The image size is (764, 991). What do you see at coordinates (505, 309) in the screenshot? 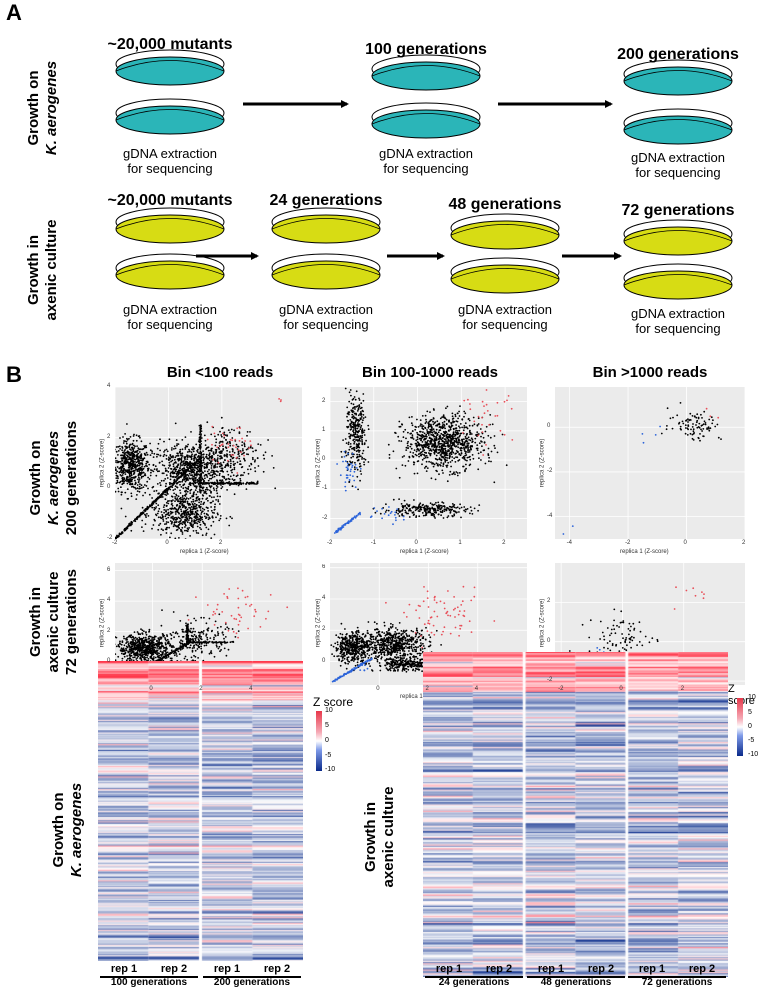
I see `caption-line1: gDNA extraction` at bounding box center [505, 309].